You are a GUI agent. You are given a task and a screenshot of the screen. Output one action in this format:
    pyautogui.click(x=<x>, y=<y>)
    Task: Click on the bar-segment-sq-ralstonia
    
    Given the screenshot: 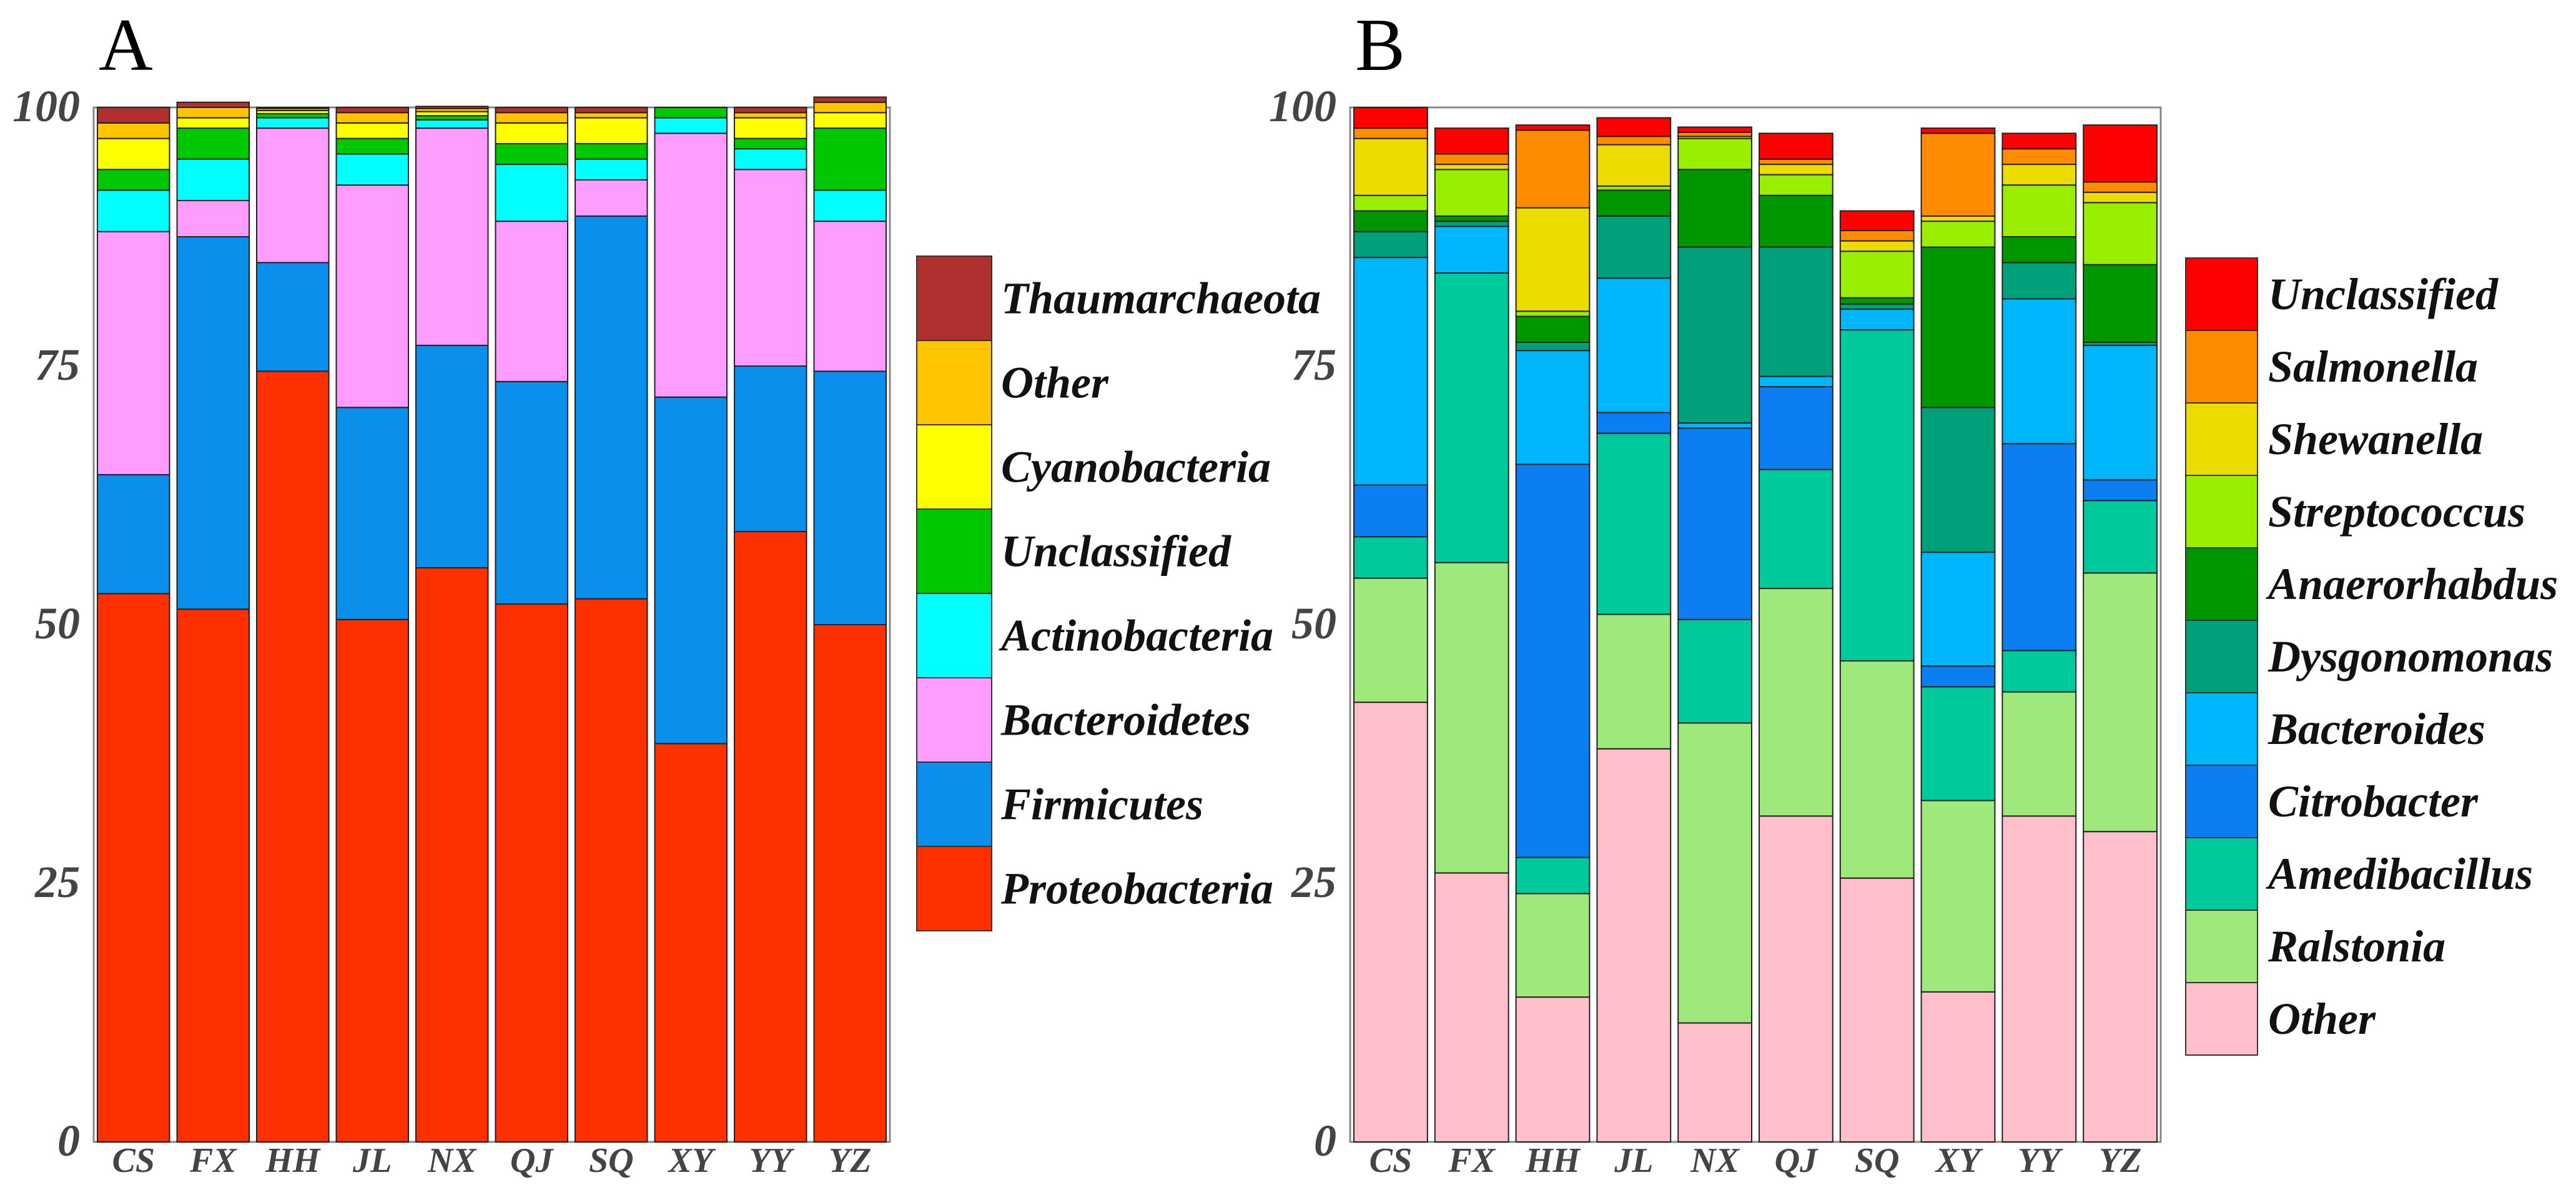 What is the action you would take?
    pyautogui.click(x=1877, y=770)
    